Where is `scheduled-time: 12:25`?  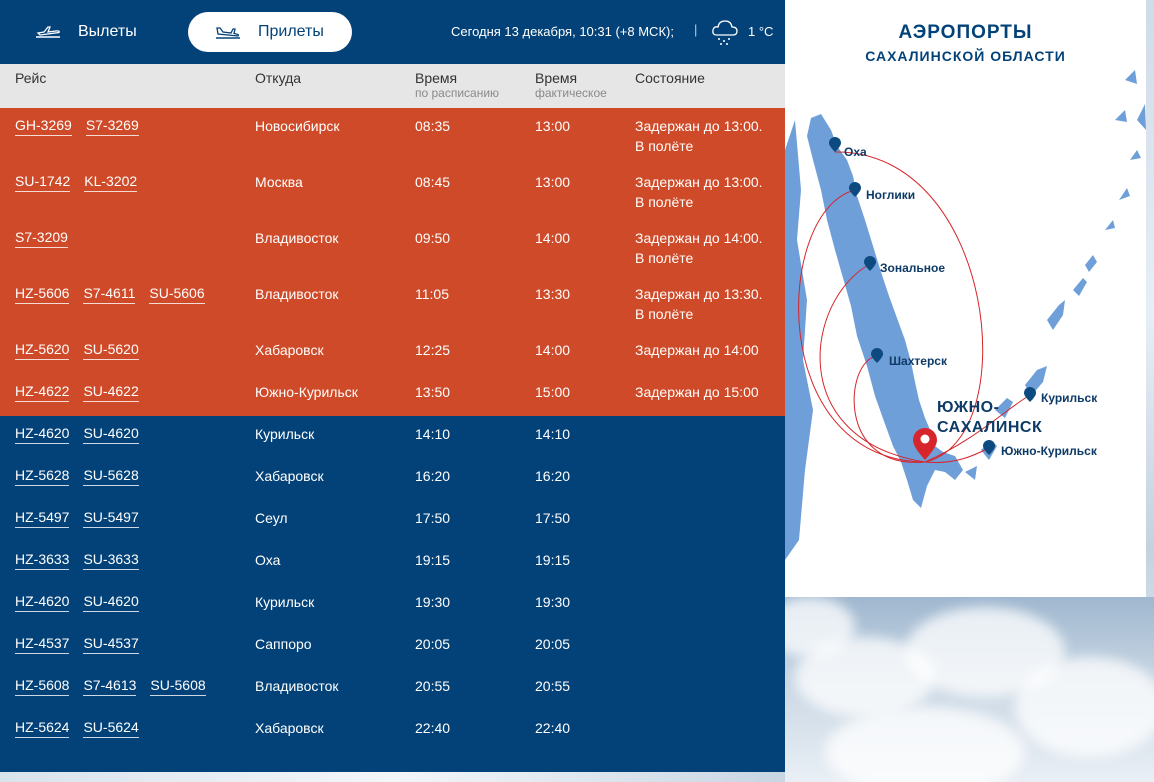 scheduled-time: 12:25 is located at coordinates (433, 350).